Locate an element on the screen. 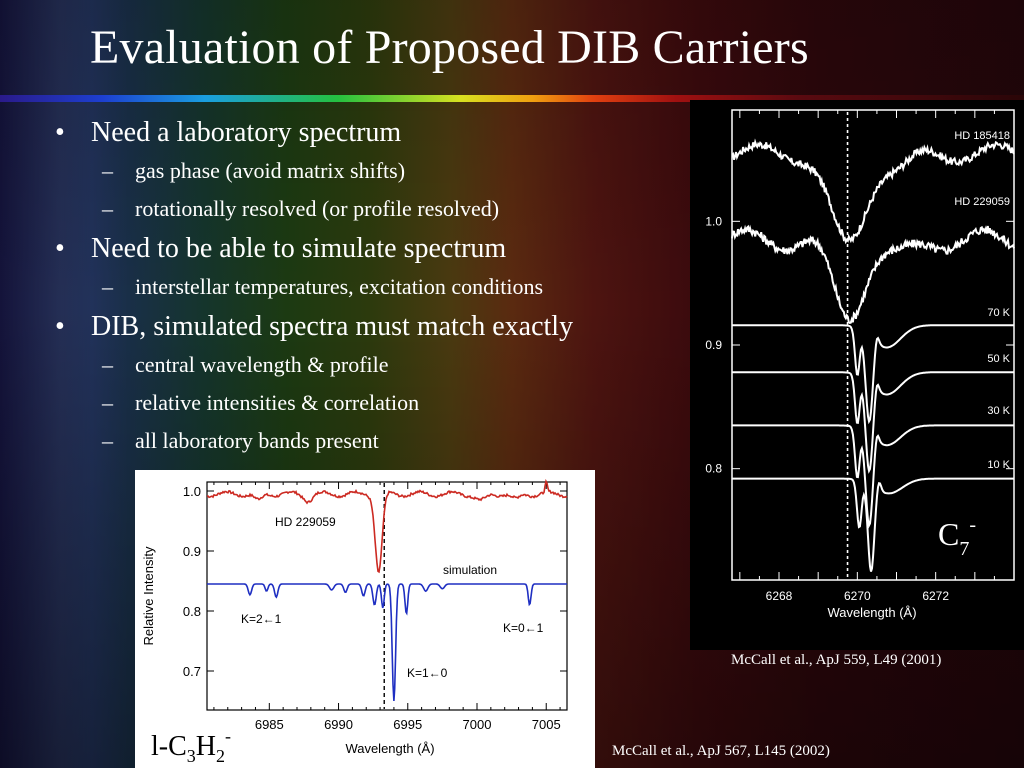 Image resolution: width=1024 pixels, height=768 pixels. x-tick-labels: 6268 6270 6272 is located at coordinates (858, 596).